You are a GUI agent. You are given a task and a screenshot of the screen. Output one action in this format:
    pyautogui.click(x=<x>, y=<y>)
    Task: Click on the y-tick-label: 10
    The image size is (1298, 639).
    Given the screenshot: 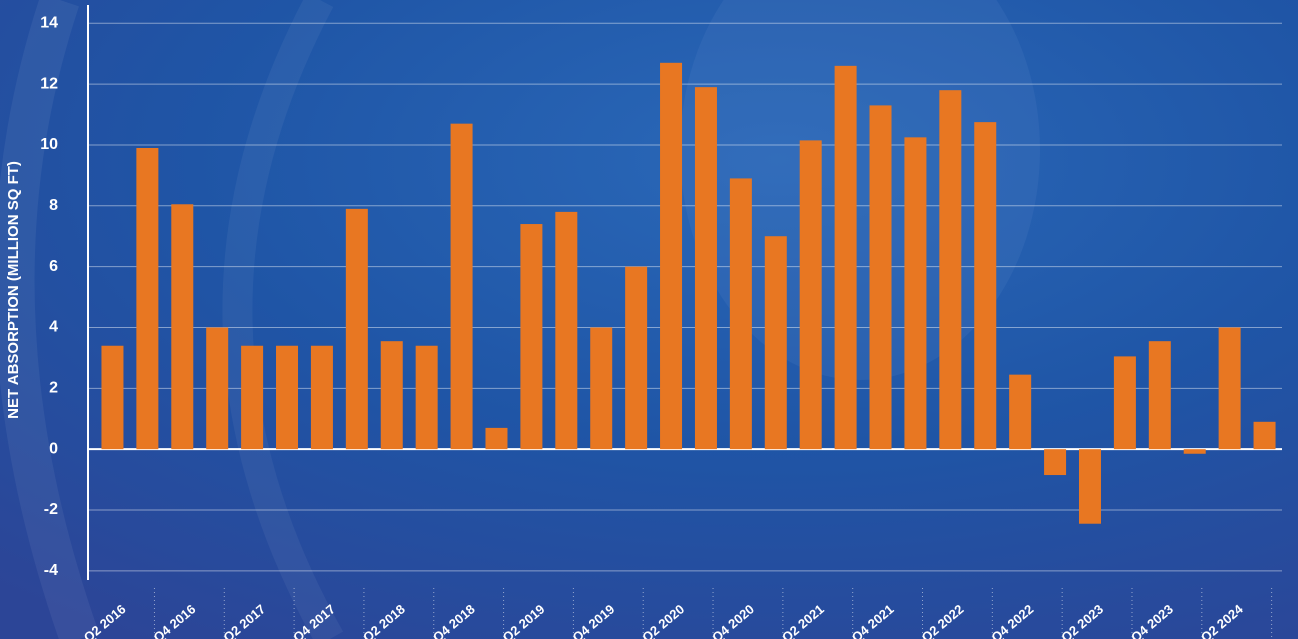 What is the action you would take?
    pyautogui.click(x=49, y=144)
    